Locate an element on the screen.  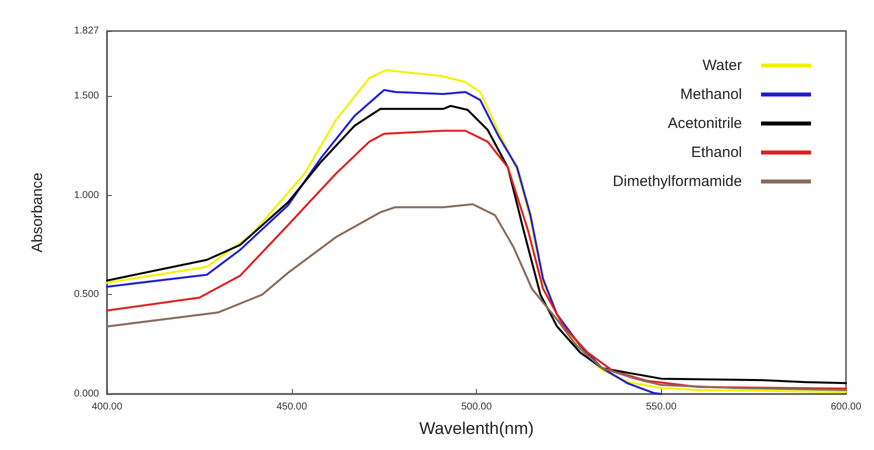
x-tick-label: 450.00 is located at coordinates (292, 407).